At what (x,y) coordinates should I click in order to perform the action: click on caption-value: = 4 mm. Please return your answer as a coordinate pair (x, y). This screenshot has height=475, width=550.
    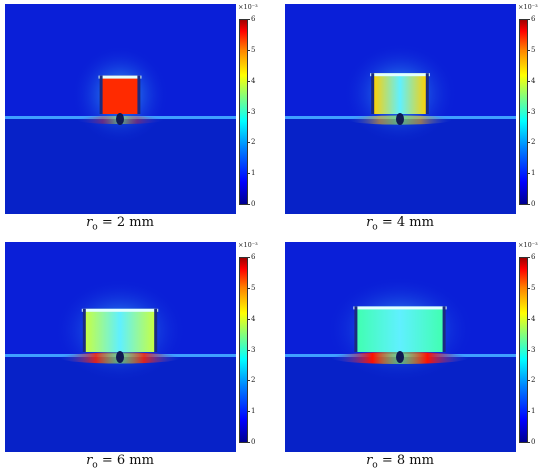
    Looking at the image, I should click on (405, 222).